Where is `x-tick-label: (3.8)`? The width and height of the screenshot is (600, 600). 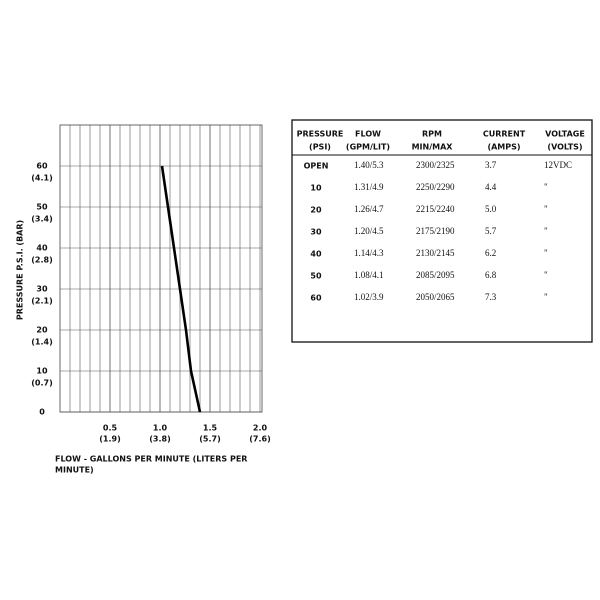
x-tick-label: (3.8) is located at coordinates (159, 439).